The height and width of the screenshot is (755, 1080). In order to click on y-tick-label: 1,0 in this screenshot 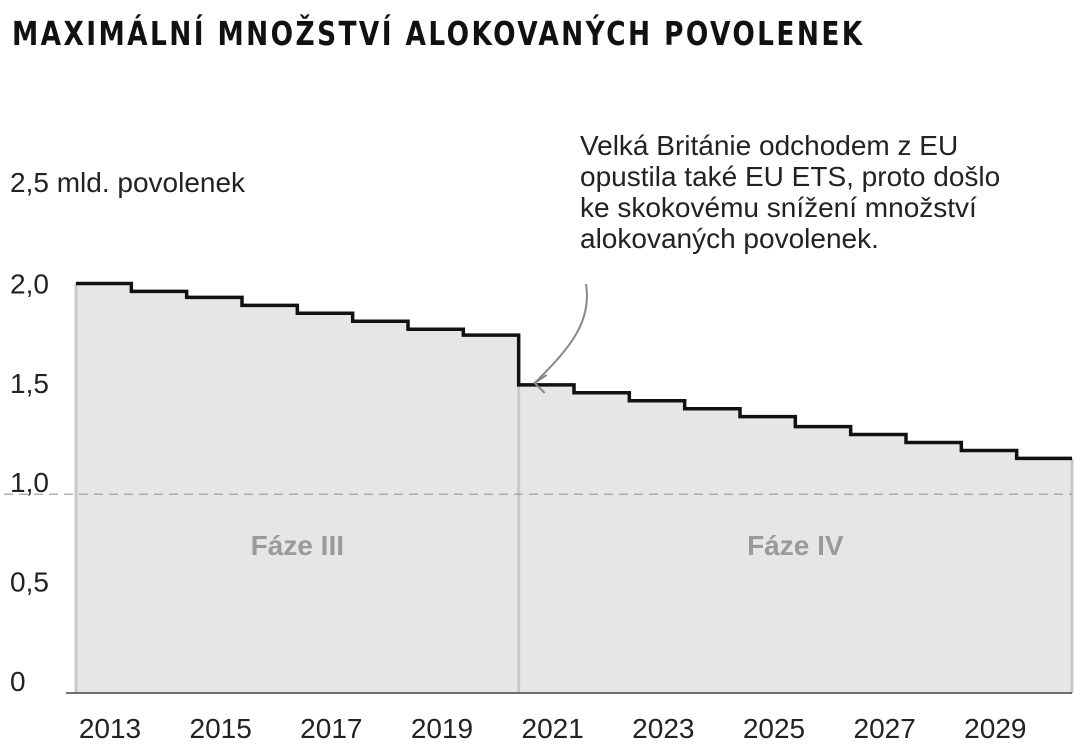, I will do `click(29, 482)`.